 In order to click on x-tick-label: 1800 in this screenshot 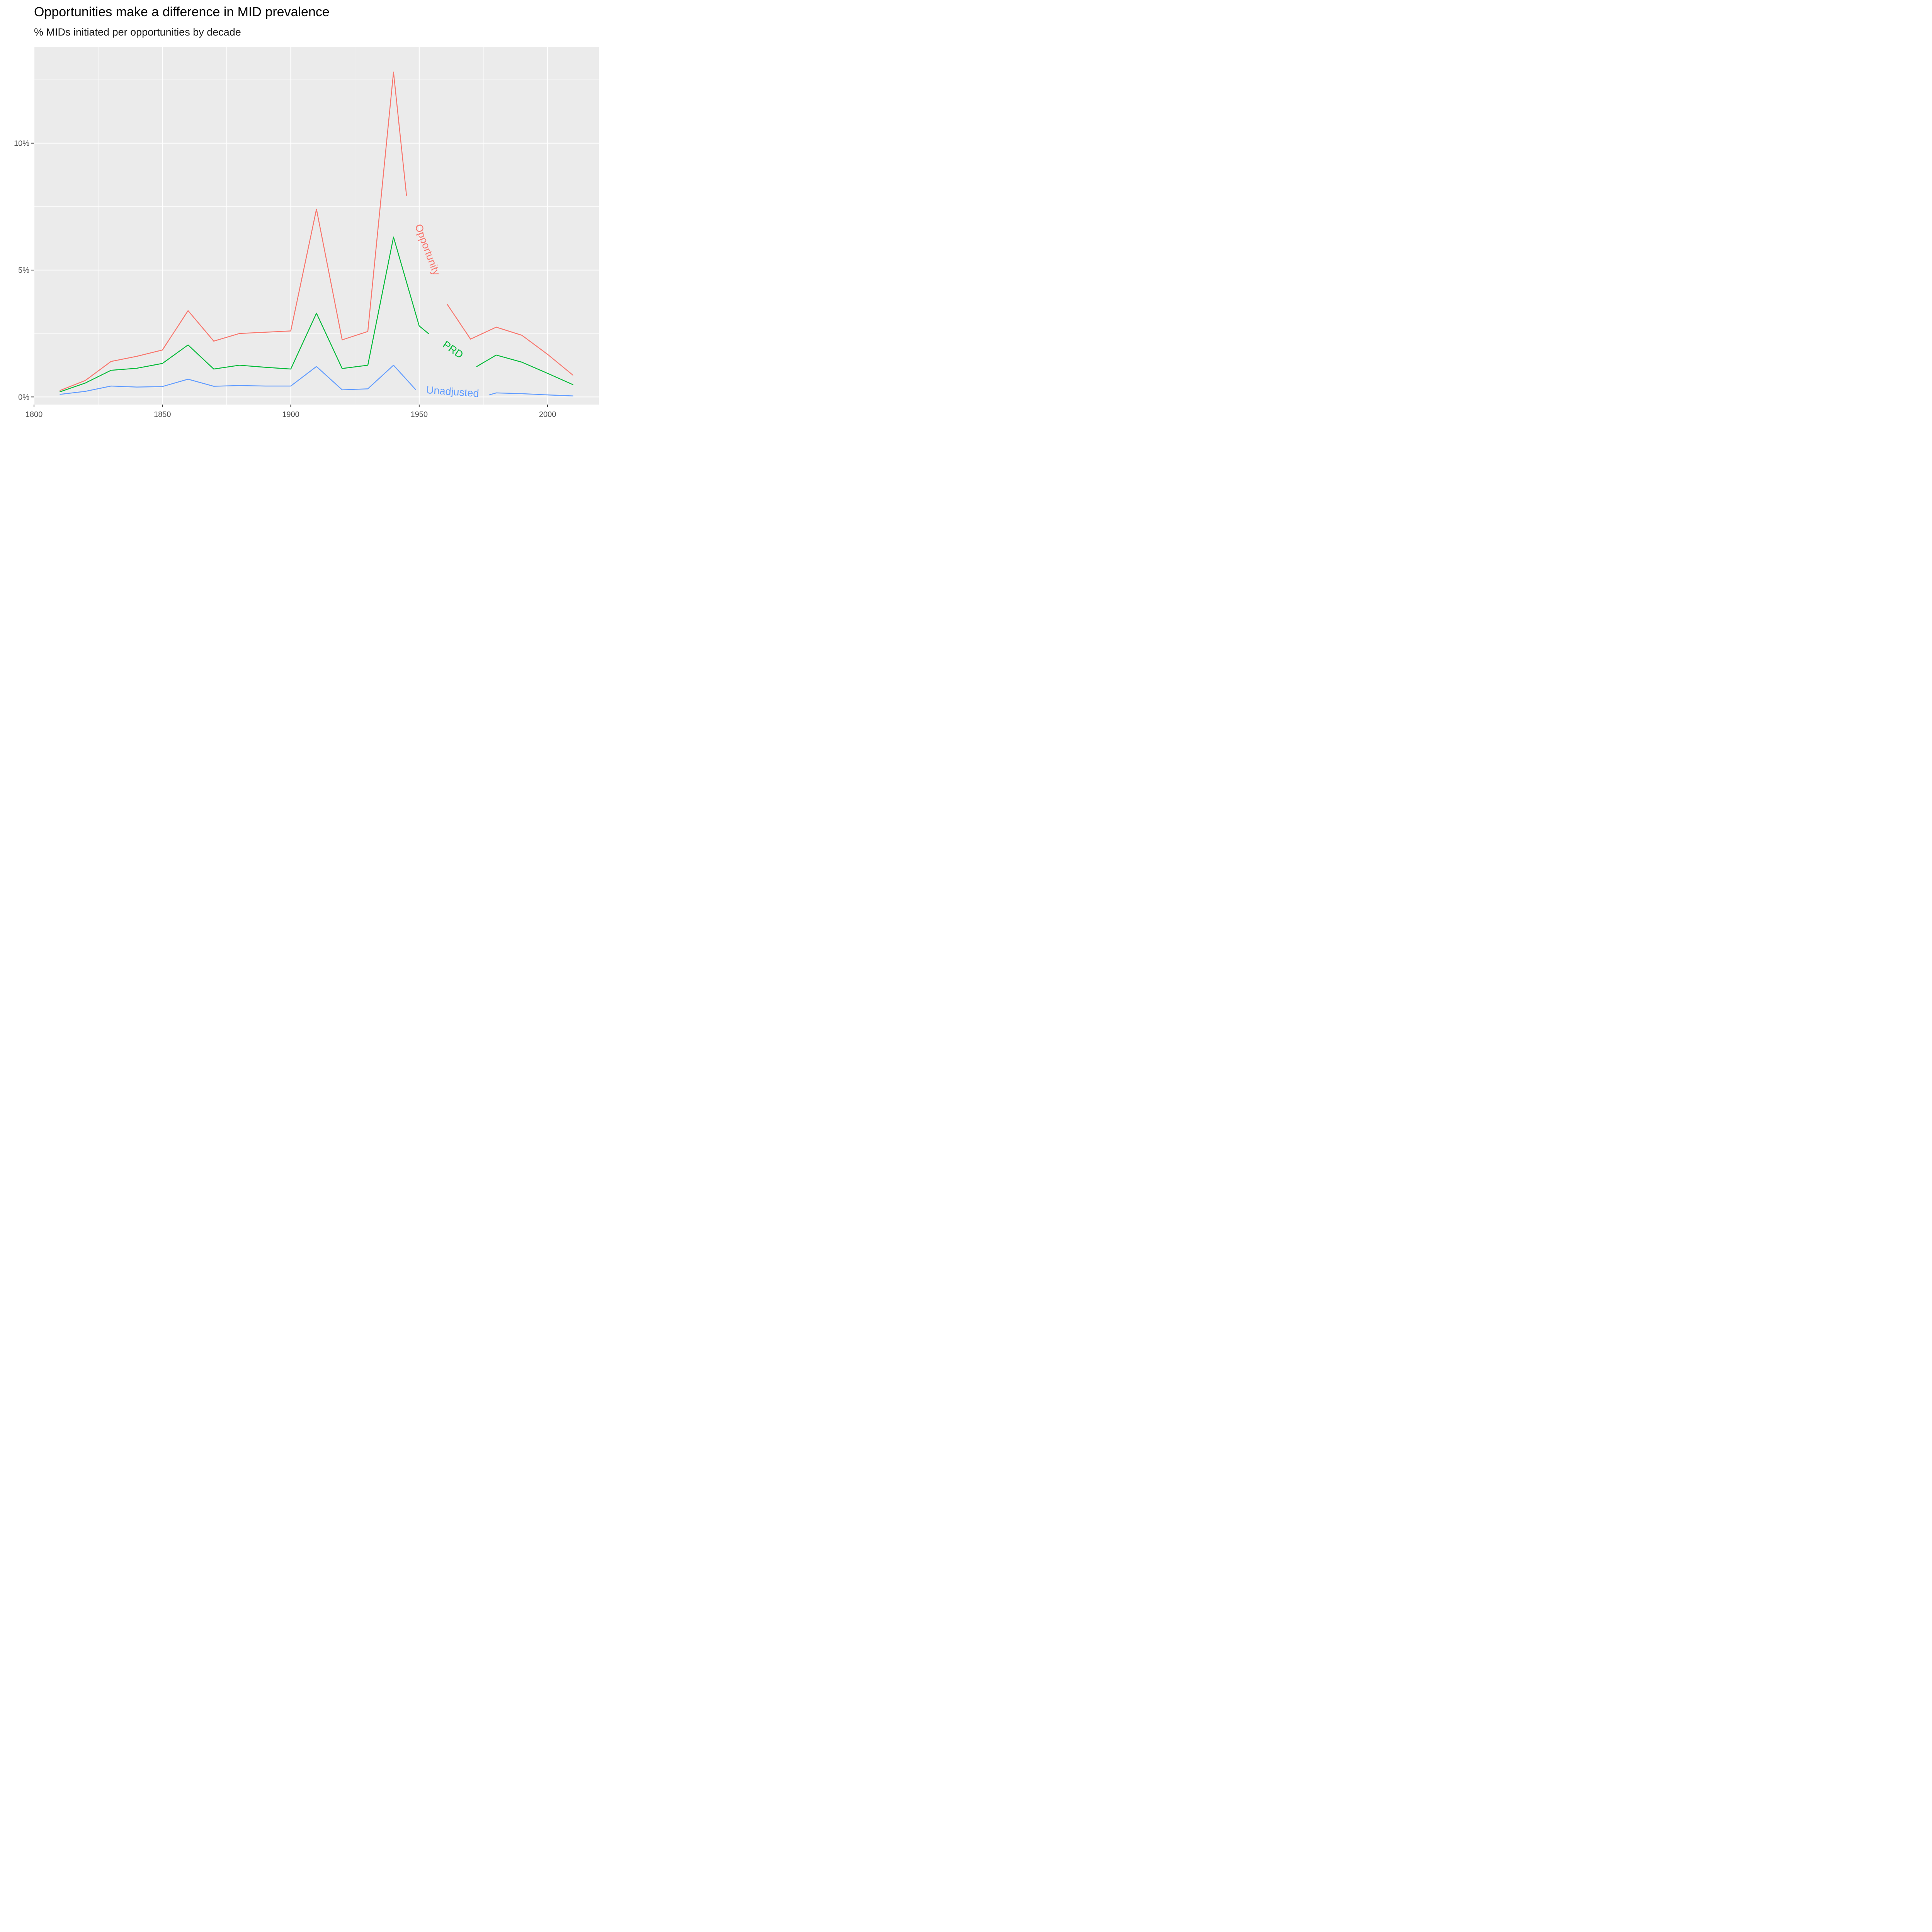, I will do `click(35, 414)`.